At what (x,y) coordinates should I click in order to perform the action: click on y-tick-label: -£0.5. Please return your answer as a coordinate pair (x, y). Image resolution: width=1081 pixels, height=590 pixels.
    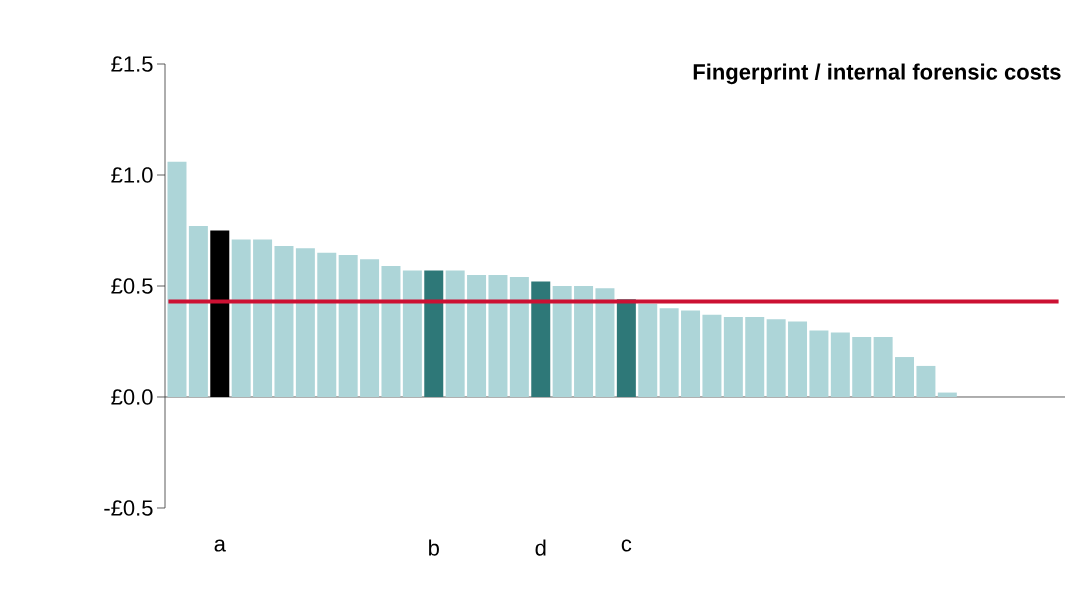
    Looking at the image, I should click on (128, 508).